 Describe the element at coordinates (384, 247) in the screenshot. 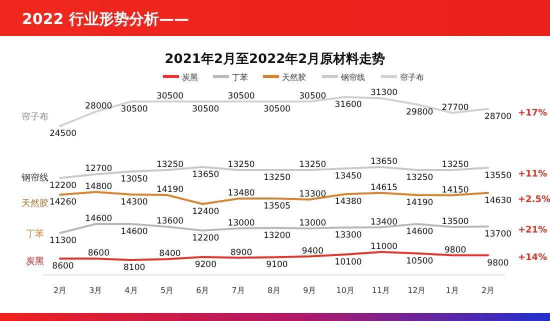

I see `data-label: 11000` at that location.